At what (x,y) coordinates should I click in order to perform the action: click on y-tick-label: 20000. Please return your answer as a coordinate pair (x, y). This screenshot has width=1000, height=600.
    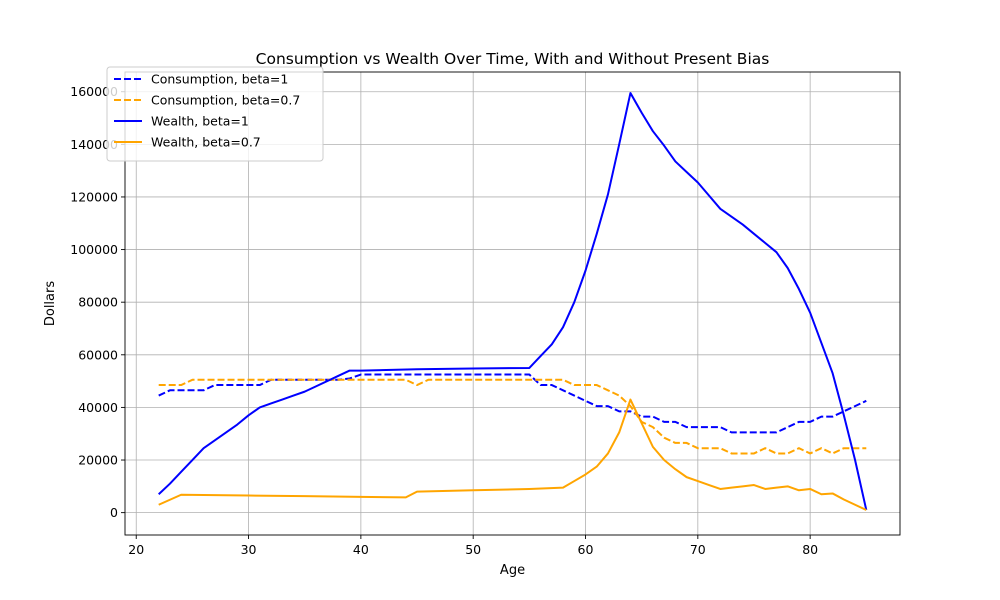
    Looking at the image, I should click on (98, 460).